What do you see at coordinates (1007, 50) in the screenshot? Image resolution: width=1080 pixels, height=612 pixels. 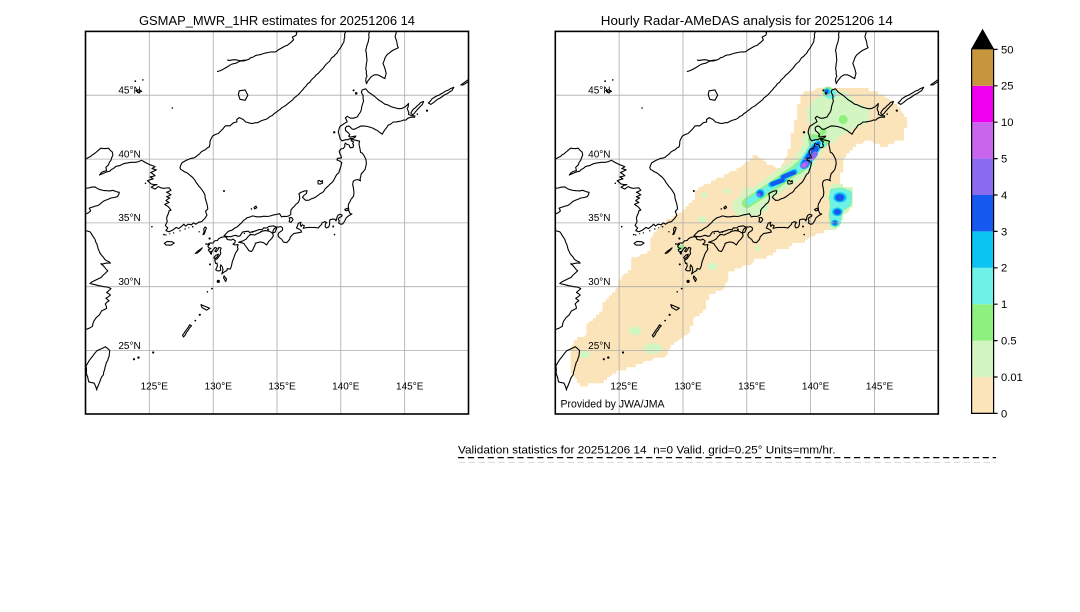 I see `svg-text: 50` at bounding box center [1007, 50].